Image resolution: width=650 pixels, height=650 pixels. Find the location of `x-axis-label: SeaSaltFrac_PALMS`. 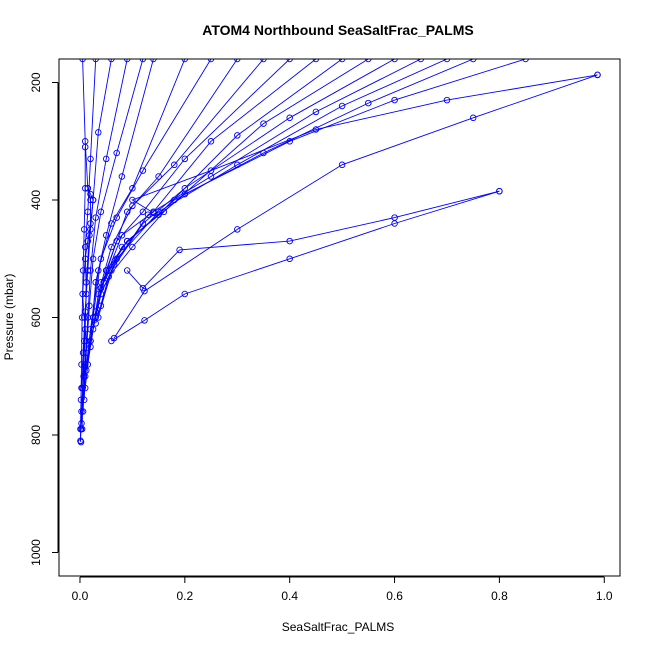

x-axis-label: SeaSaltFrac_PALMS is located at coordinates (338, 627).